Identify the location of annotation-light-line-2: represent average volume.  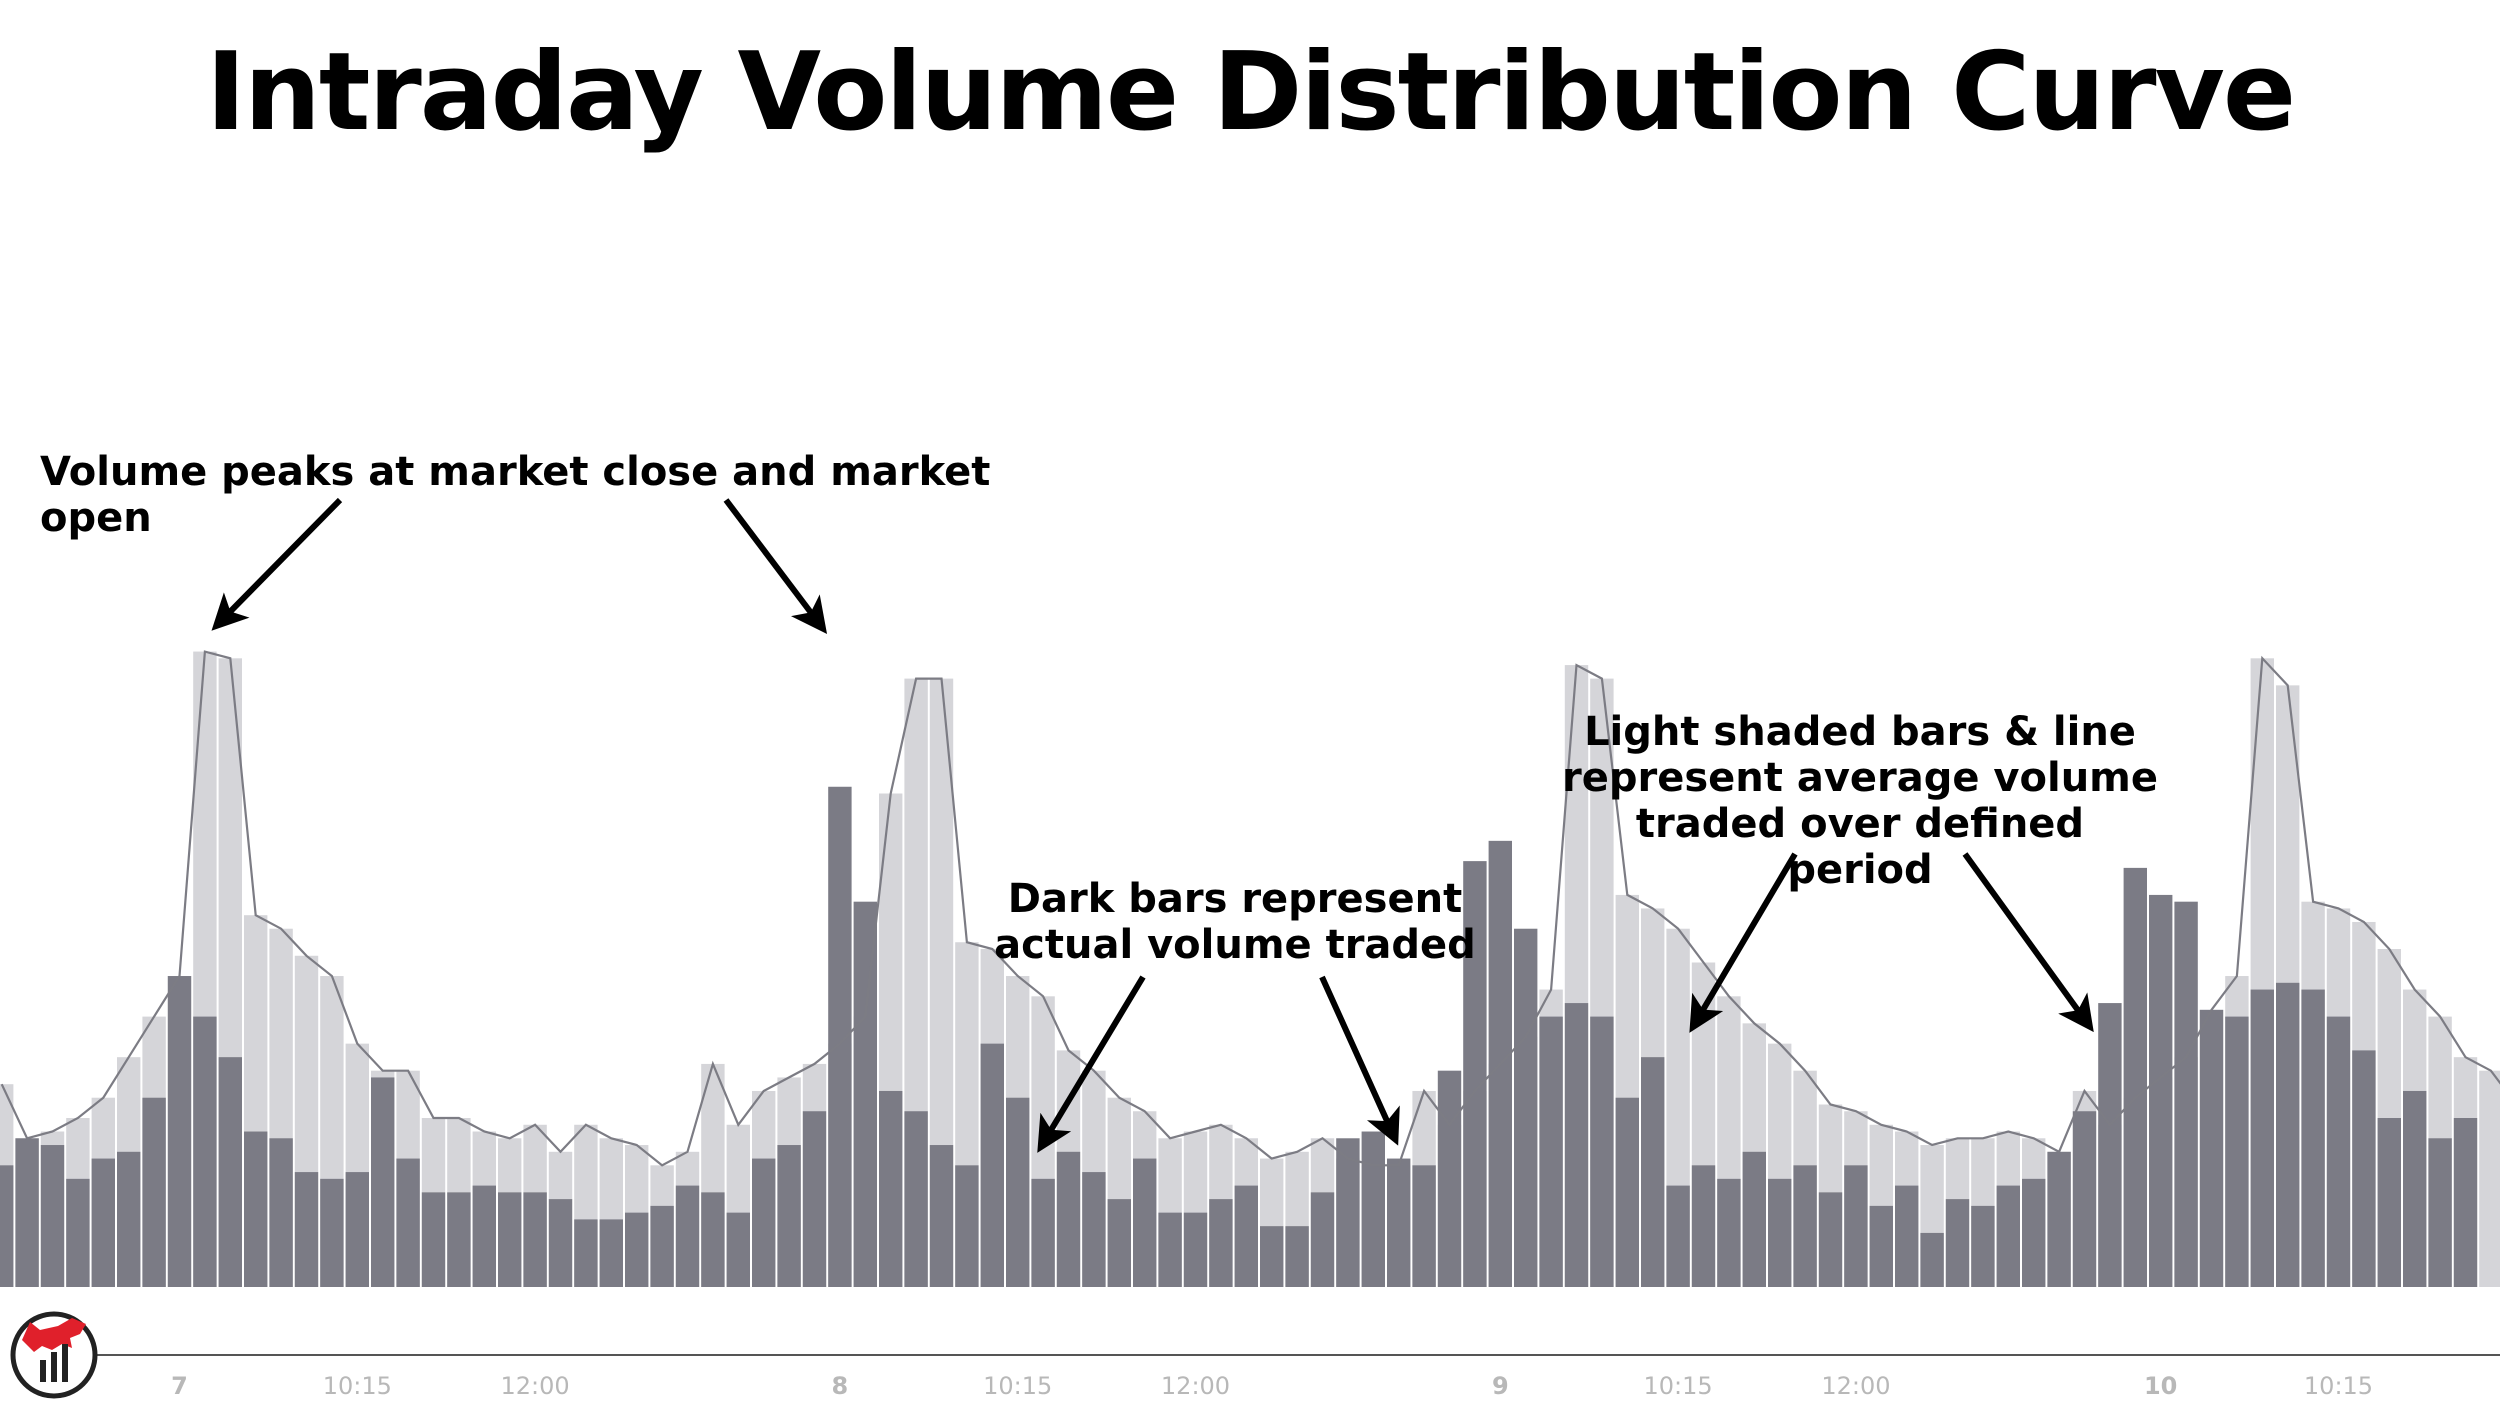
(1860, 778).